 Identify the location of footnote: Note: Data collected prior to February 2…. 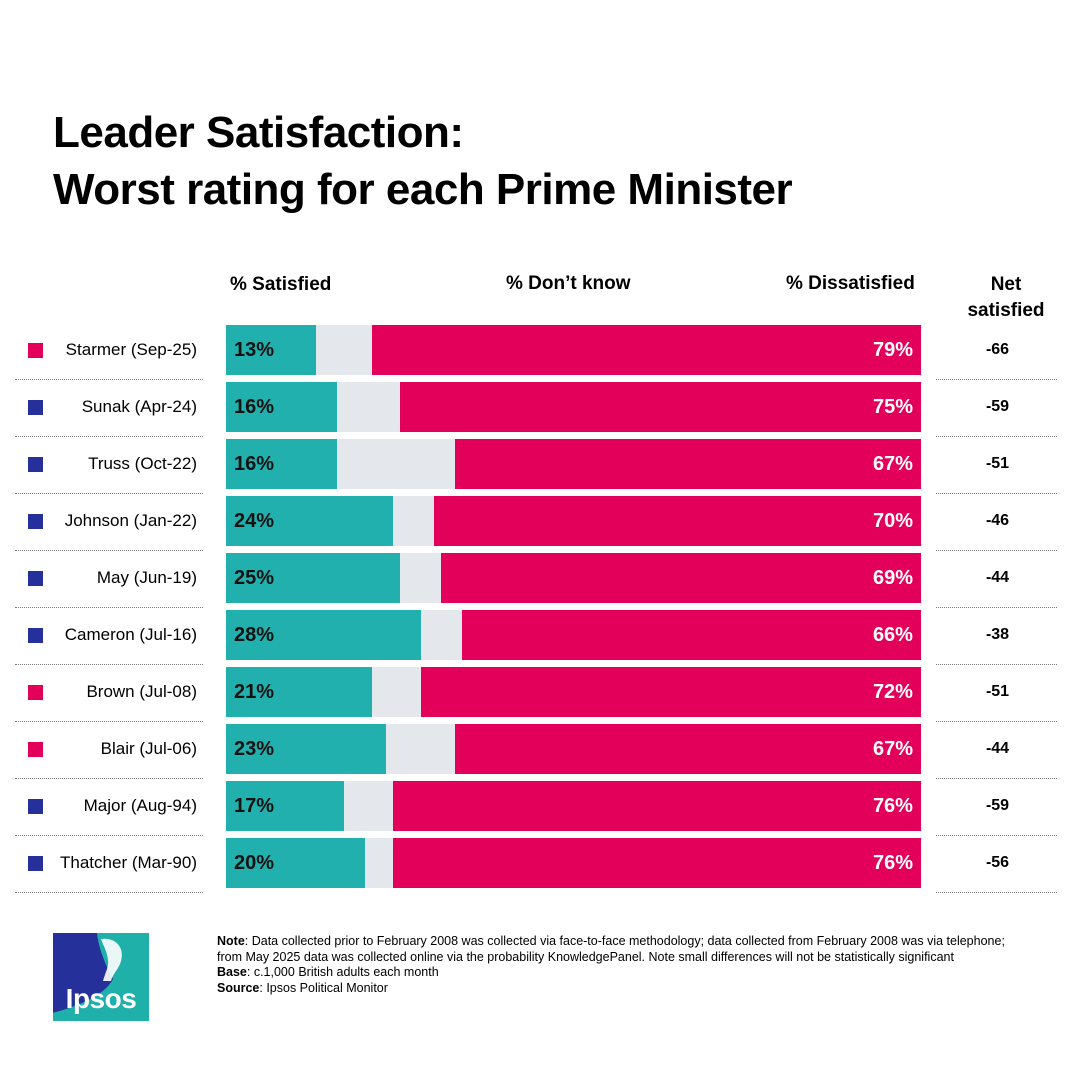
(622, 965).